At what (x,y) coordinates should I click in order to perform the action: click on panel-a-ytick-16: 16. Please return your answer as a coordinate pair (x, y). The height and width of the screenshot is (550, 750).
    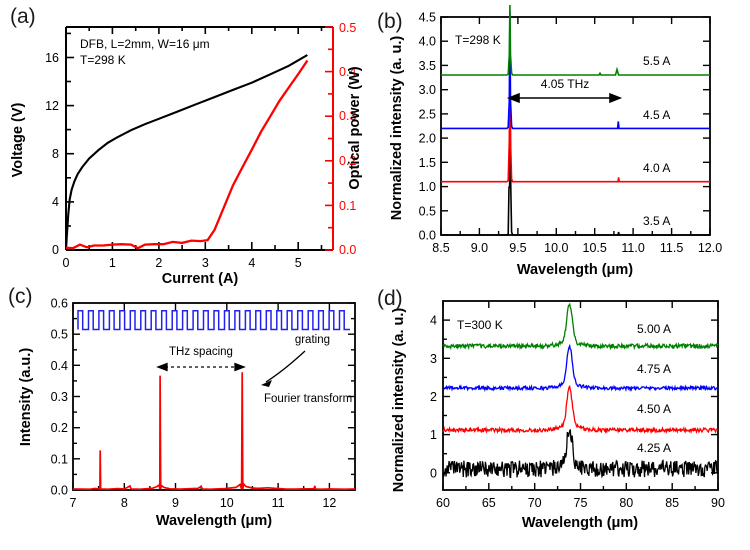
    Looking at the image, I should click on (52, 58).